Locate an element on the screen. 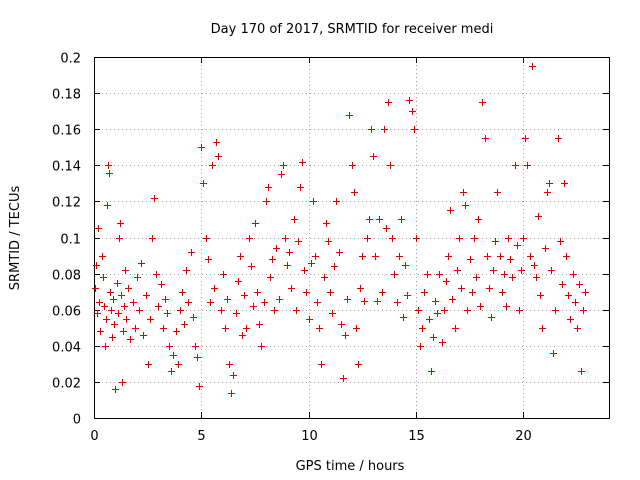  y-tick-label: 0.06 is located at coordinates (66, 312).